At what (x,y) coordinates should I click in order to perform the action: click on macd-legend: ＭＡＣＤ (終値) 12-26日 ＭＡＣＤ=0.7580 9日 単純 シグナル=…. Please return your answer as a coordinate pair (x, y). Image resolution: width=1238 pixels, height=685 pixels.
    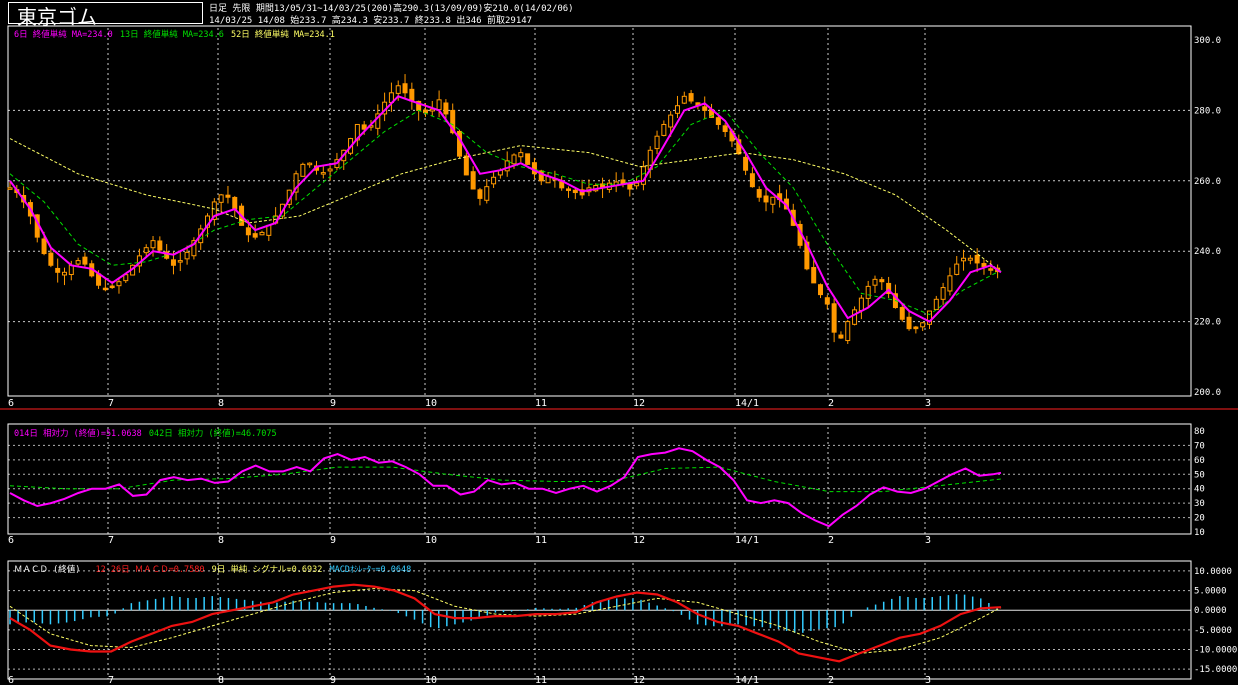
    Looking at the image, I should click on (213, 569).